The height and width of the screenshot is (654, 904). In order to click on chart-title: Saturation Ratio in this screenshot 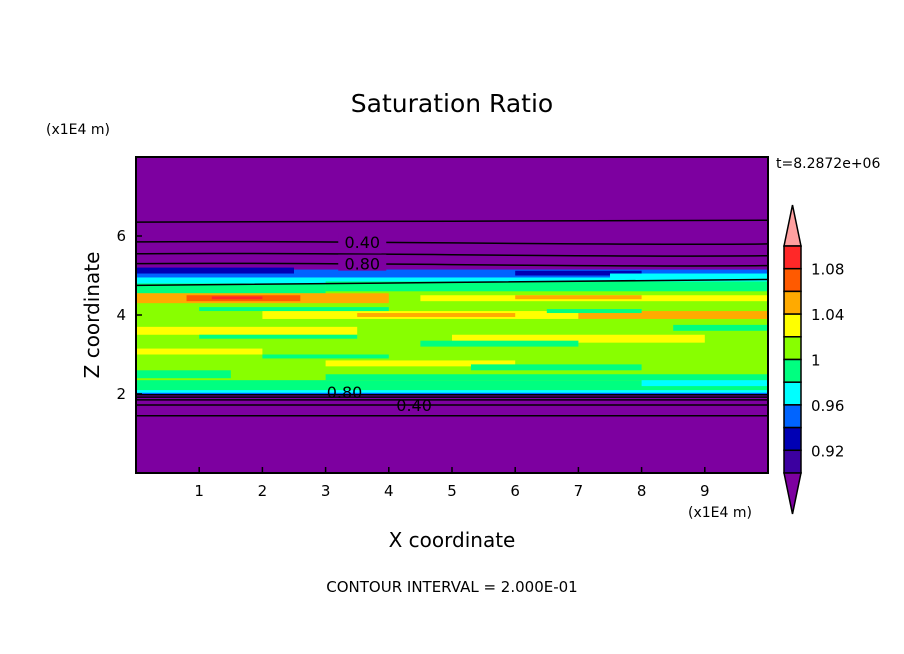, I will do `click(452, 103)`.